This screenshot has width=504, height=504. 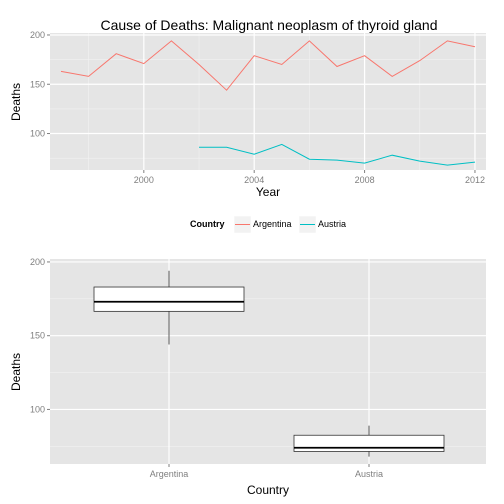 I want to click on box-argentina, so click(x=169, y=299).